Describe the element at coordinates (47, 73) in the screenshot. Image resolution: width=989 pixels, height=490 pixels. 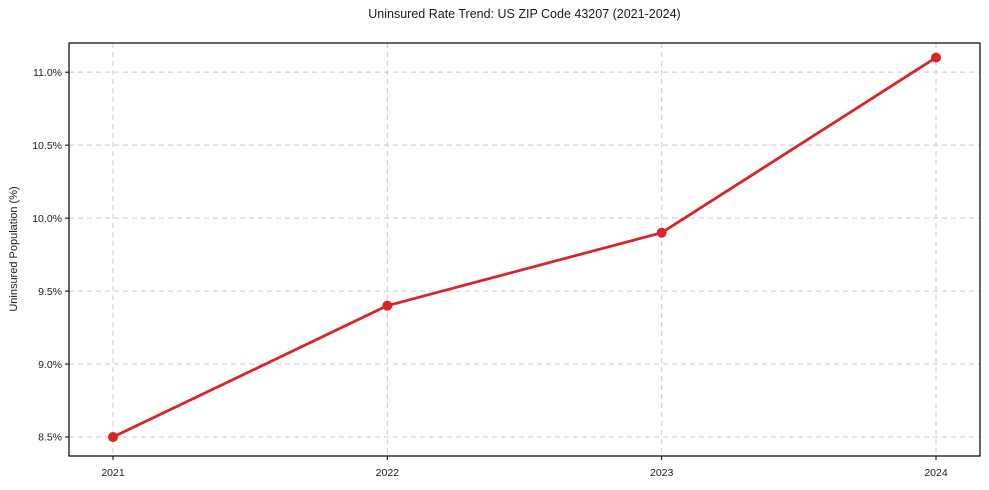
I see `y-tick-label: 11.0%` at that location.